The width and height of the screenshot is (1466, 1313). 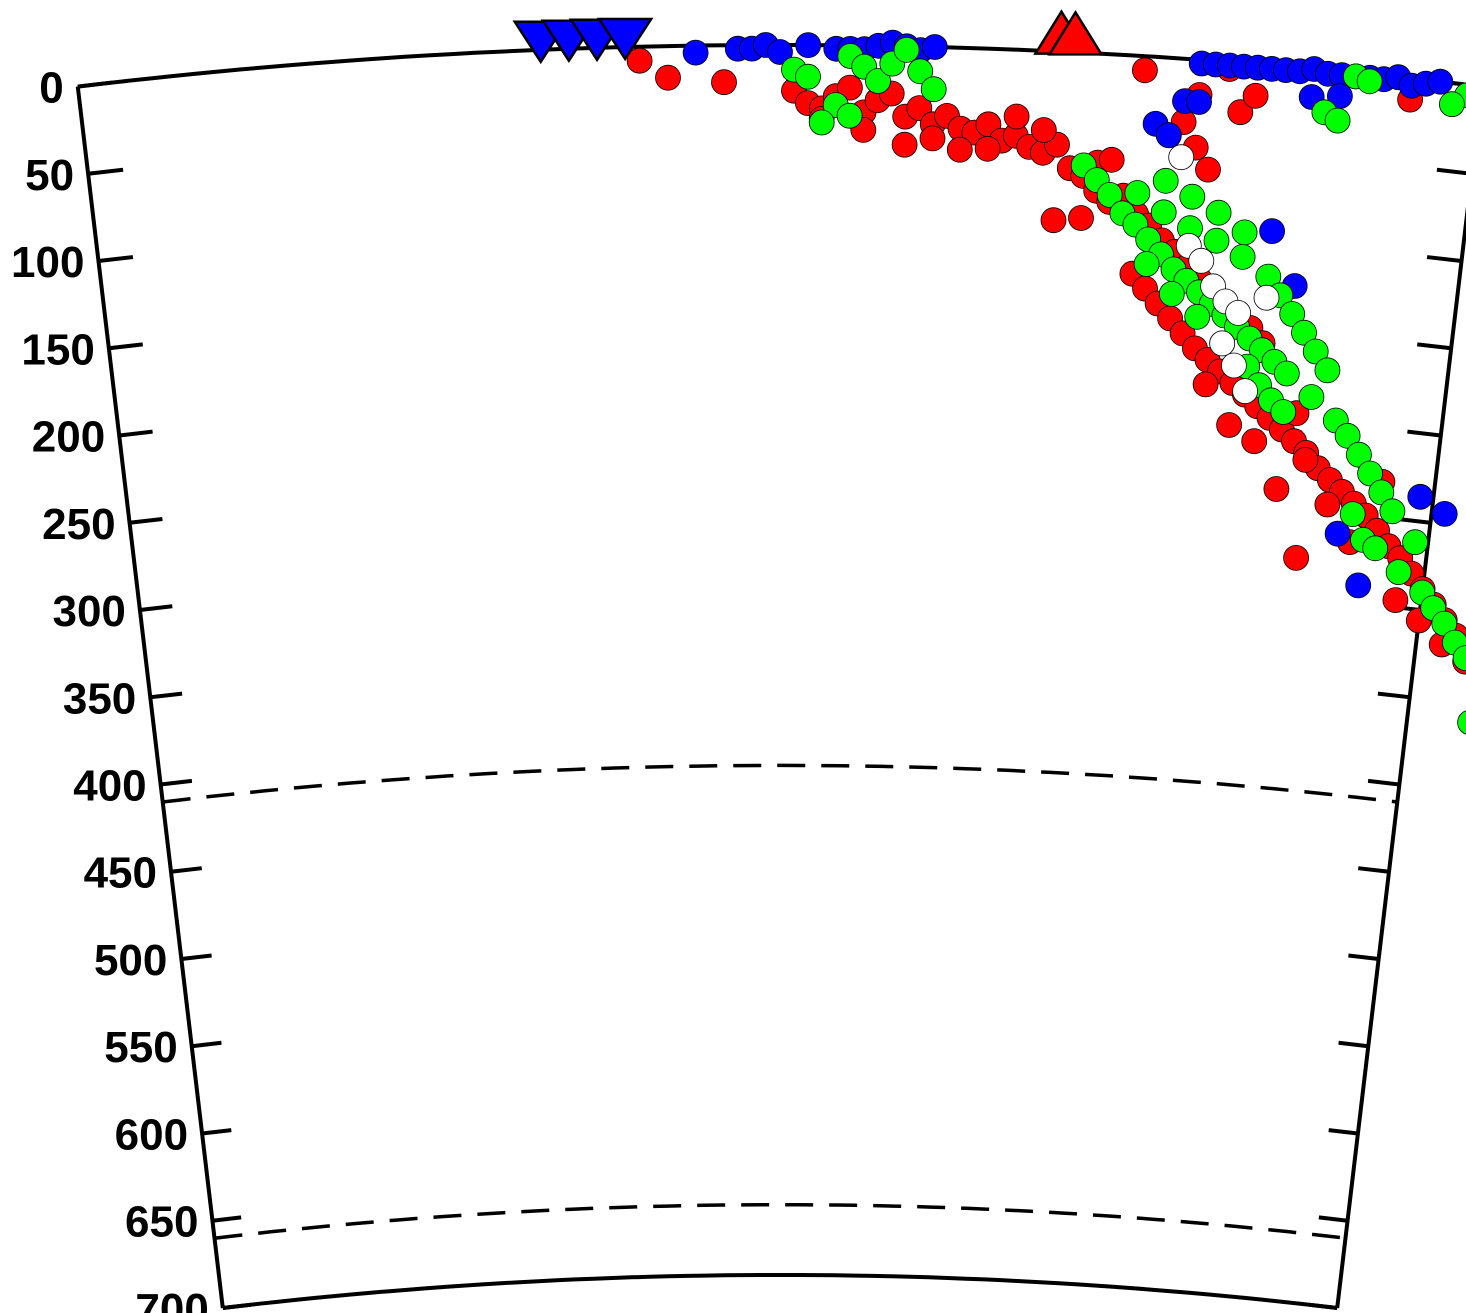 What do you see at coordinates (57, 349) in the screenshot?
I see `tick-label-150: 150` at bounding box center [57, 349].